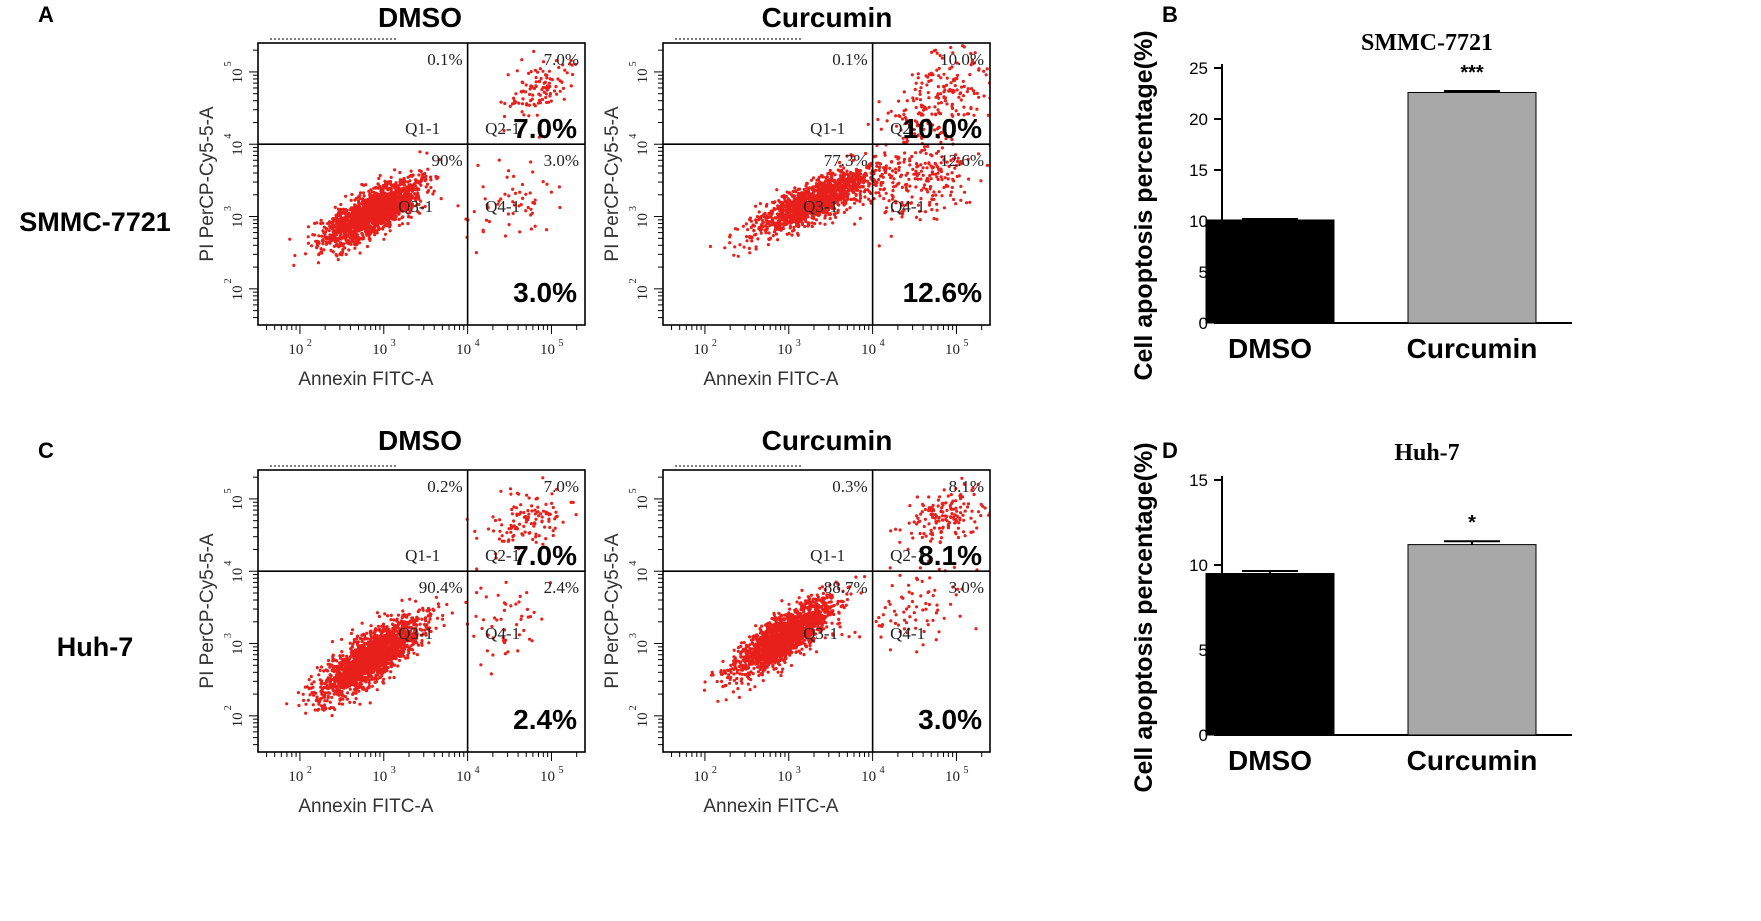 This screenshot has width=1761, height=921. I want to click on panel-letter-d: D, so click(1170, 450).